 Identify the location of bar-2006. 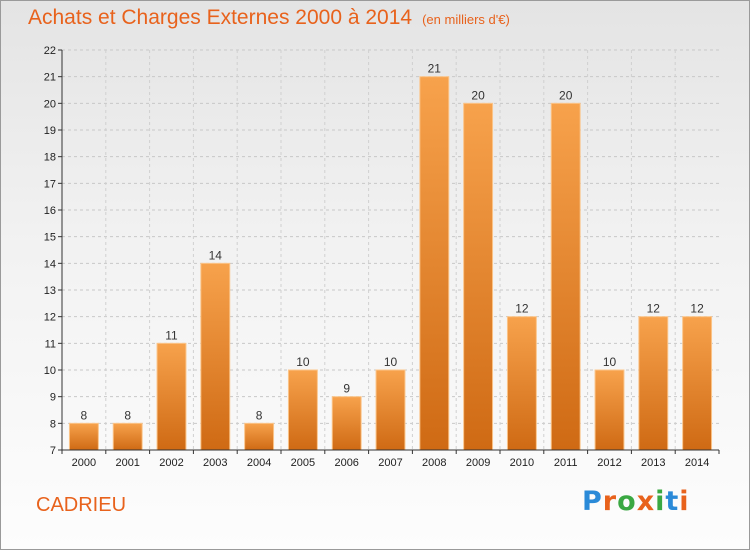
(346, 423).